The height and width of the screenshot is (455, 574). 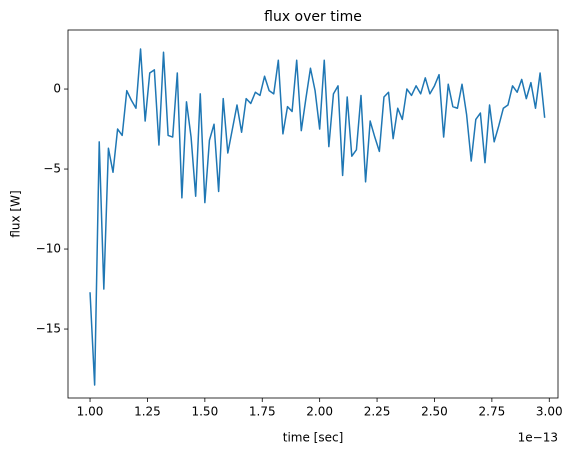 I want to click on x-tick-label: 1.75, so click(x=262, y=412).